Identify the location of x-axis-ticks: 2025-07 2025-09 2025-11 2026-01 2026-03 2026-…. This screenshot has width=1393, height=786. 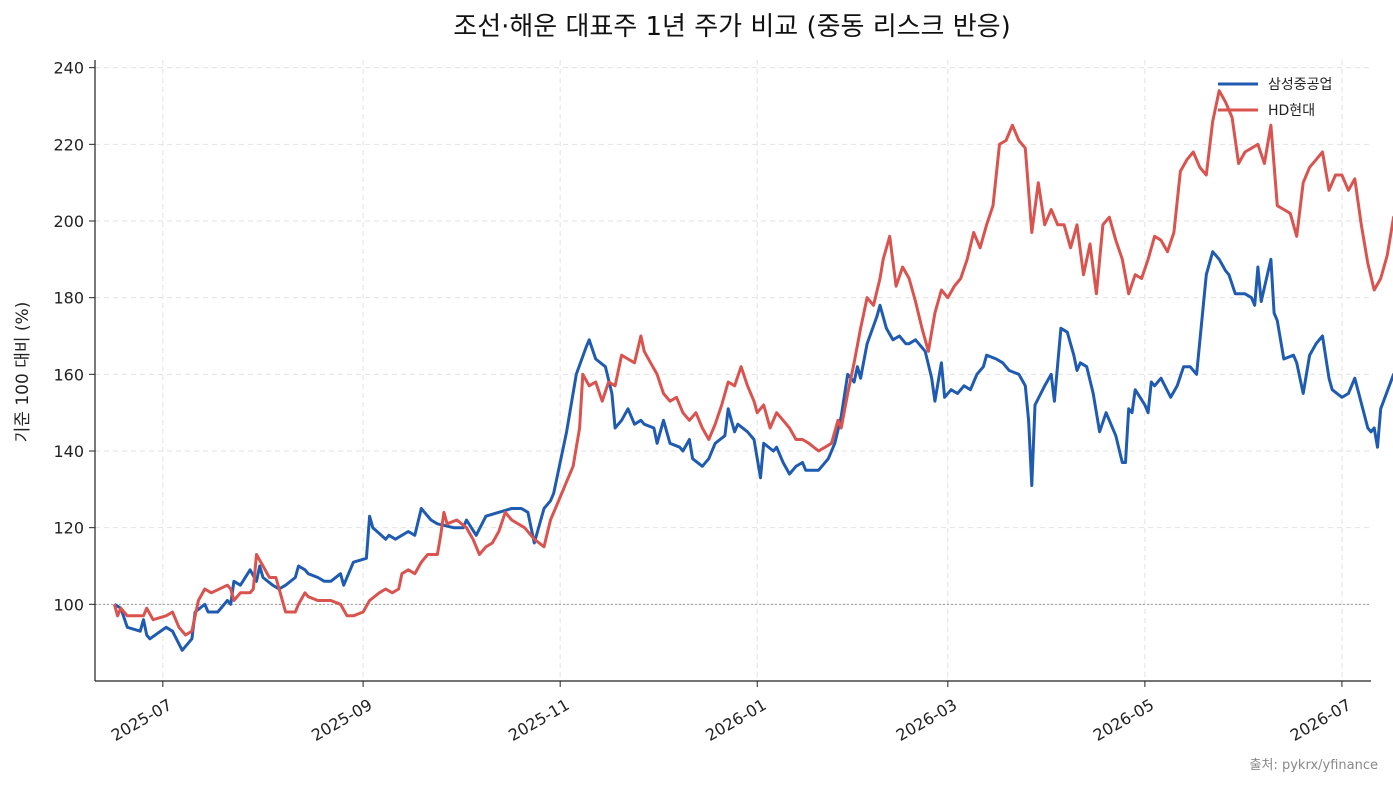
(731, 713).